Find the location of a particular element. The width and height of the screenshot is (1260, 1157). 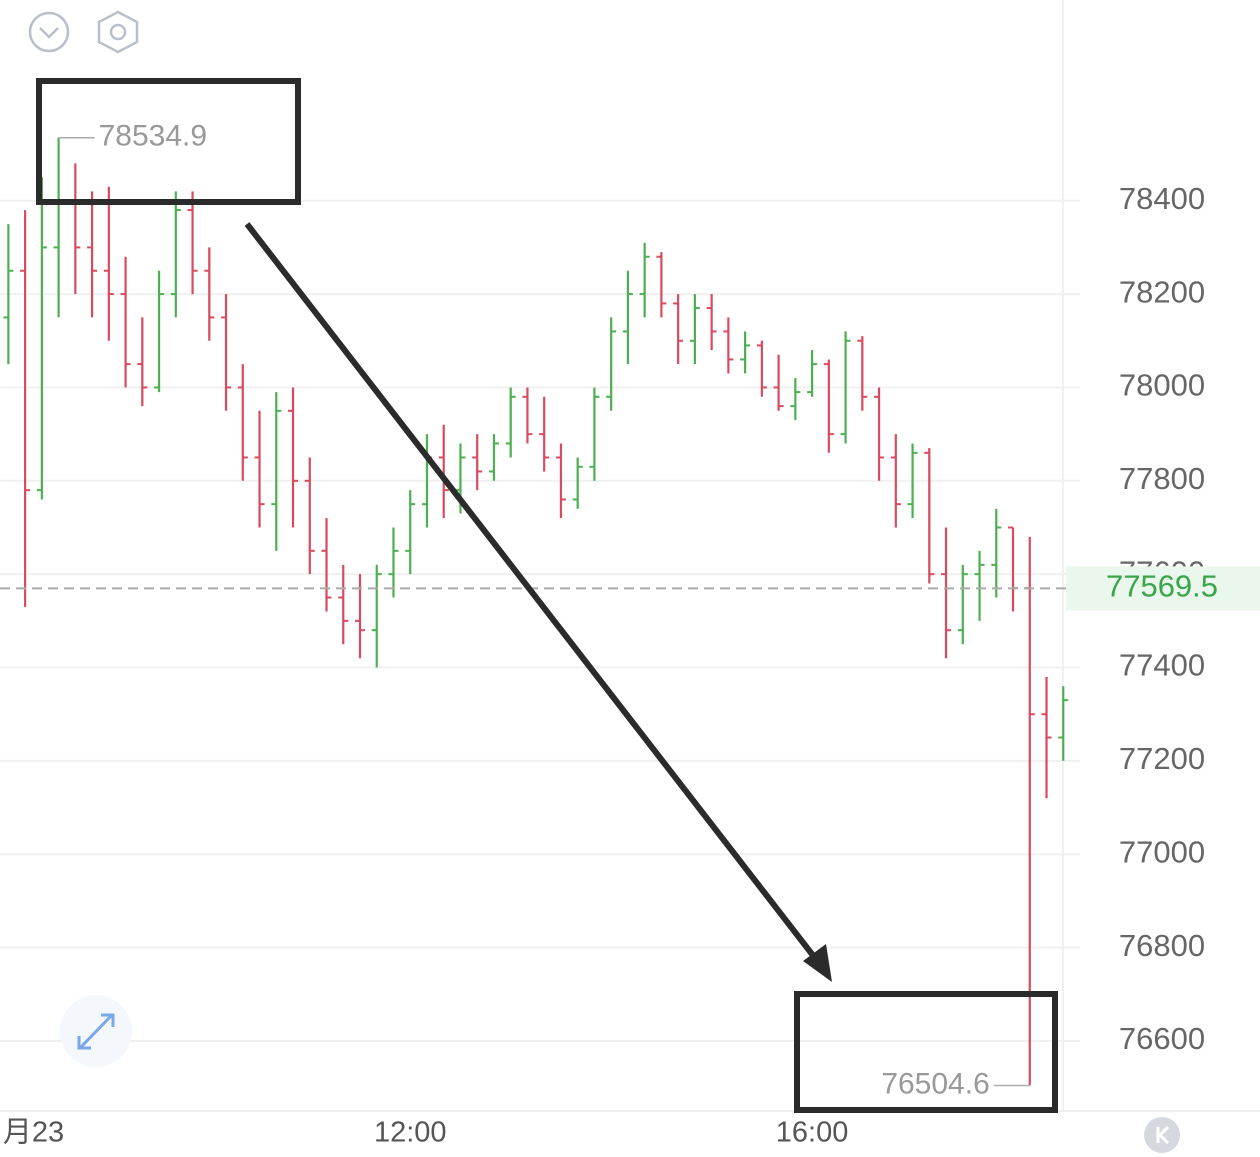

settings-icon is located at coordinates (118, 32).